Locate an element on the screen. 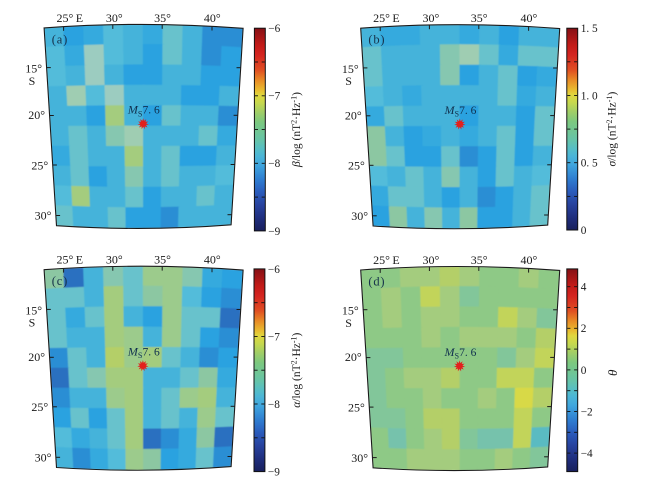 The width and height of the screenshot is (645, 489). svg-text: 0. 5 is located at coordinates (589, 164).